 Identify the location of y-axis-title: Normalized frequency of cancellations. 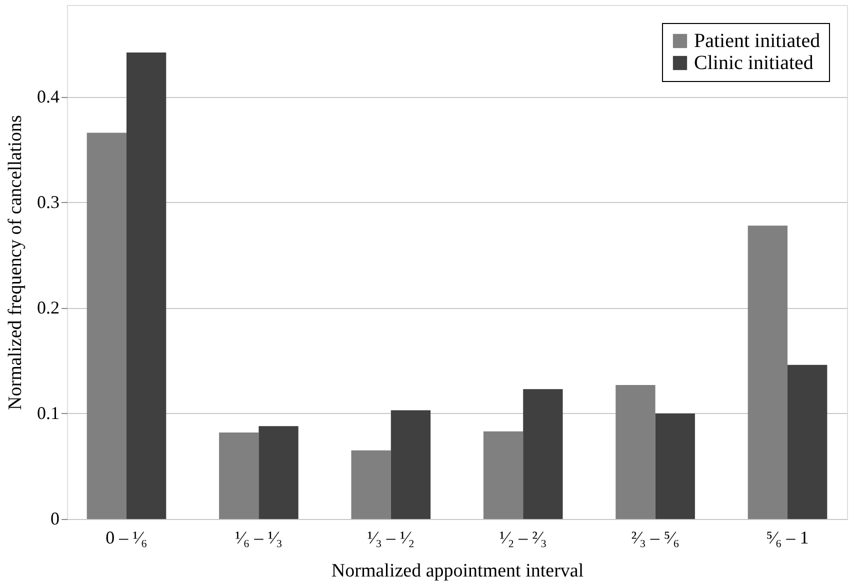
(15, 262).